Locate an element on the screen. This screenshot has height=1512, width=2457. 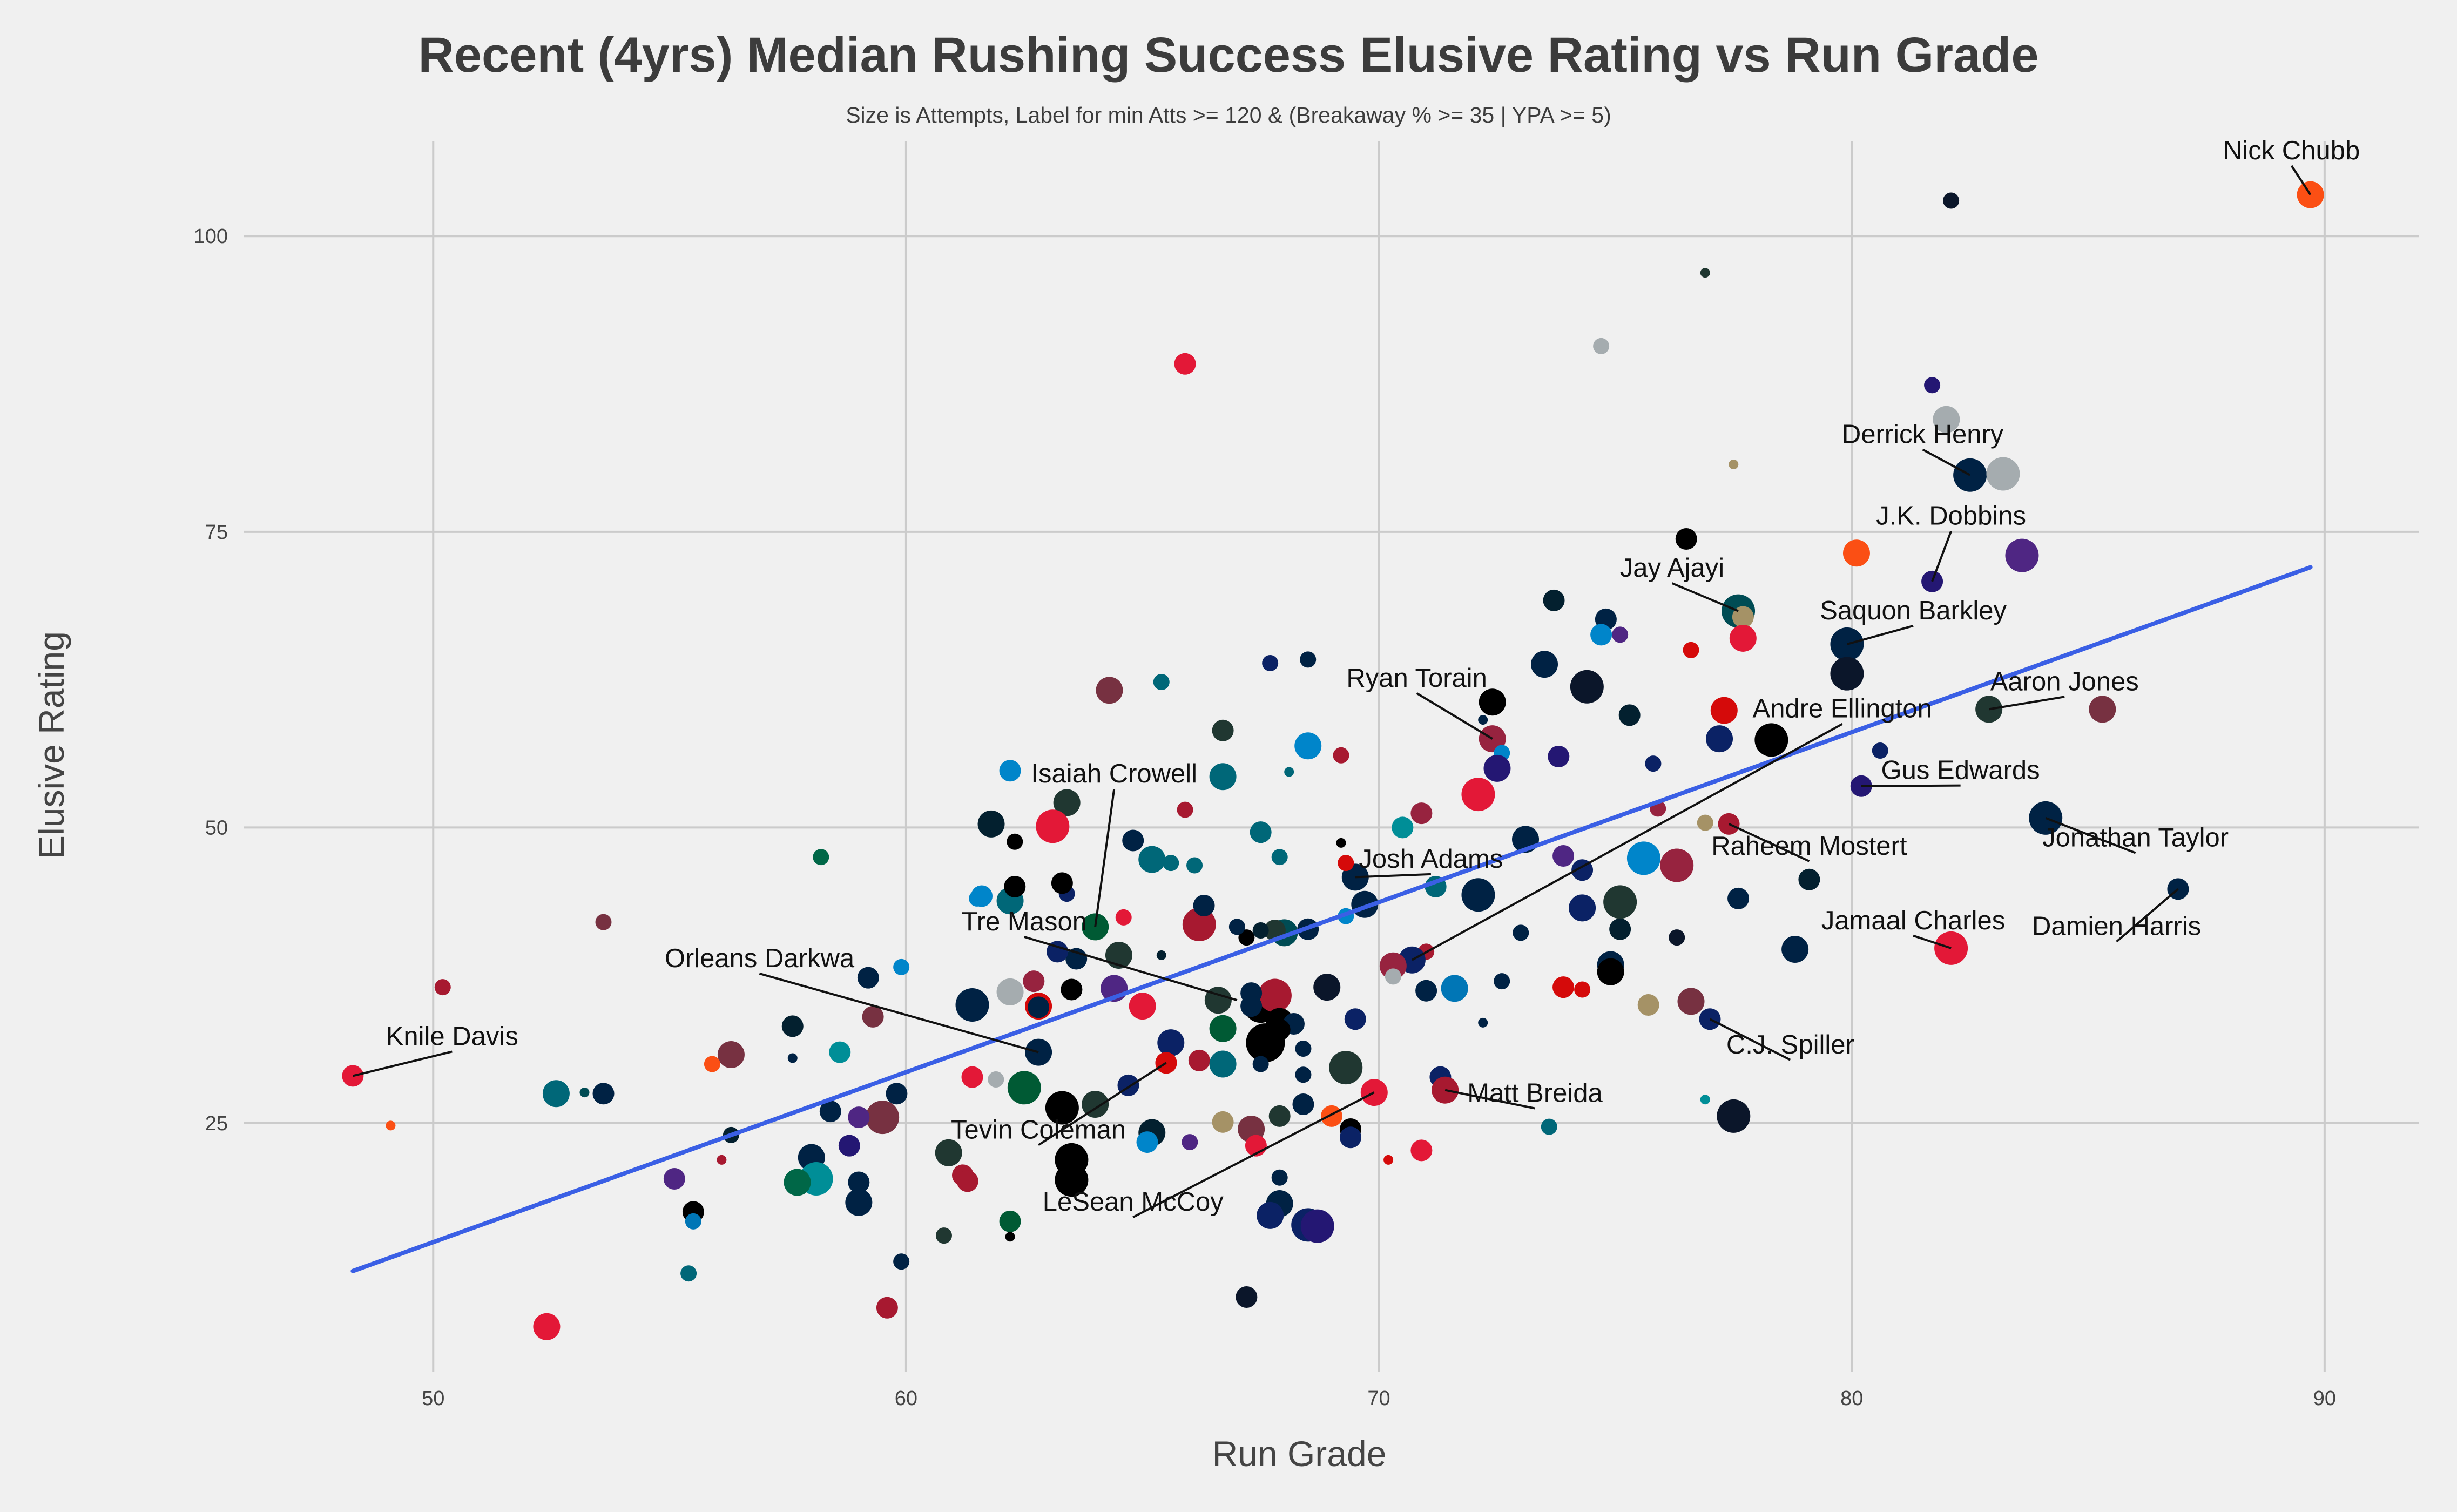
annotation-label: J.K. Dobbins is located at coordinates (1951, 516).